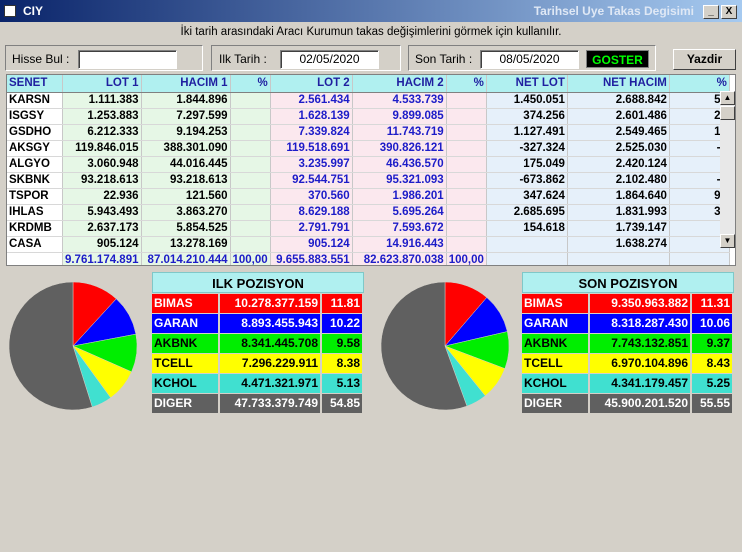  What do you see at coordinates (311, 84) in the screenshot?
I see `column-header: LOT 2` at bounding box center [311, 84].